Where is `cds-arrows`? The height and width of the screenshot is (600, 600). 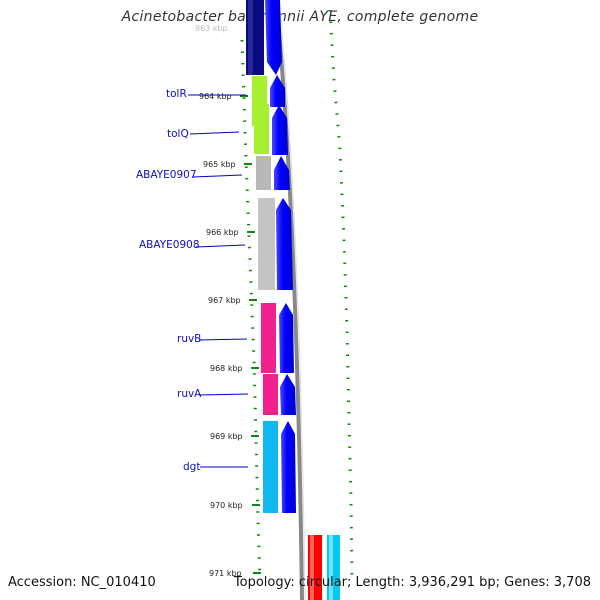
cds-arrows is located at coordinates (280, 256).